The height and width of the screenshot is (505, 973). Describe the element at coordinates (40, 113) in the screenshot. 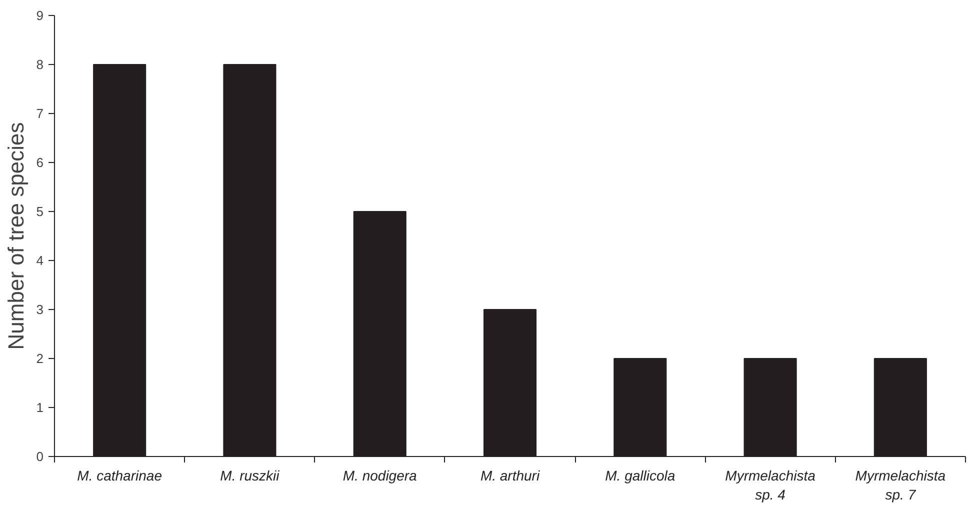

I see `y-tick-label: 7` at that location.